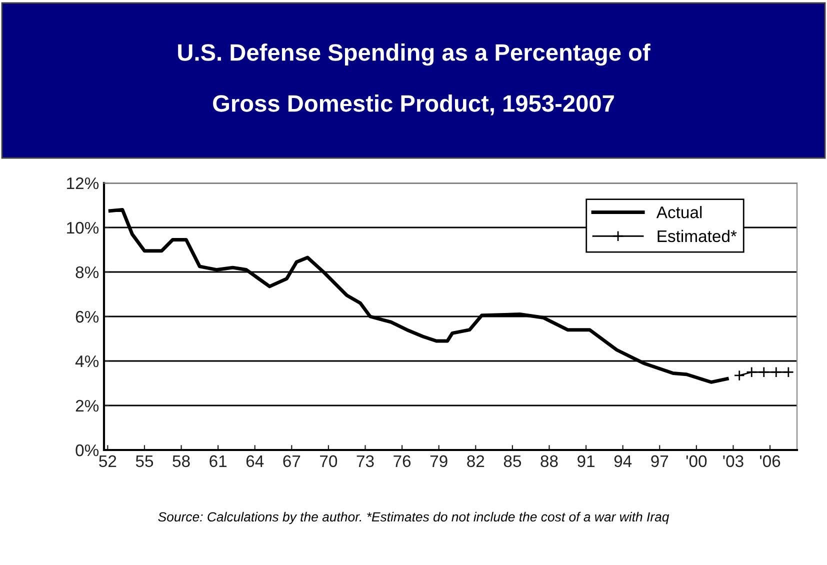  I want to click on source-note: Source: Calculations by the author. *Estimates do not include the cost of a war with Iraq, so click(414, 518).